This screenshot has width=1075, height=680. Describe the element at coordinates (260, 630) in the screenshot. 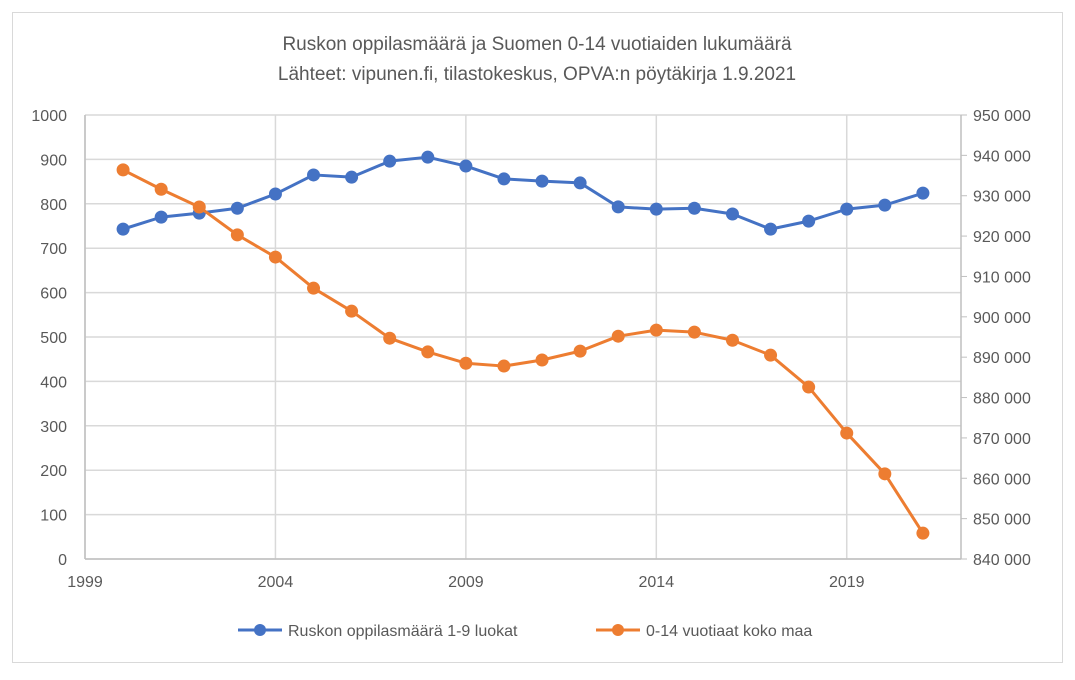

I see `legend-marker-blue` at that location.